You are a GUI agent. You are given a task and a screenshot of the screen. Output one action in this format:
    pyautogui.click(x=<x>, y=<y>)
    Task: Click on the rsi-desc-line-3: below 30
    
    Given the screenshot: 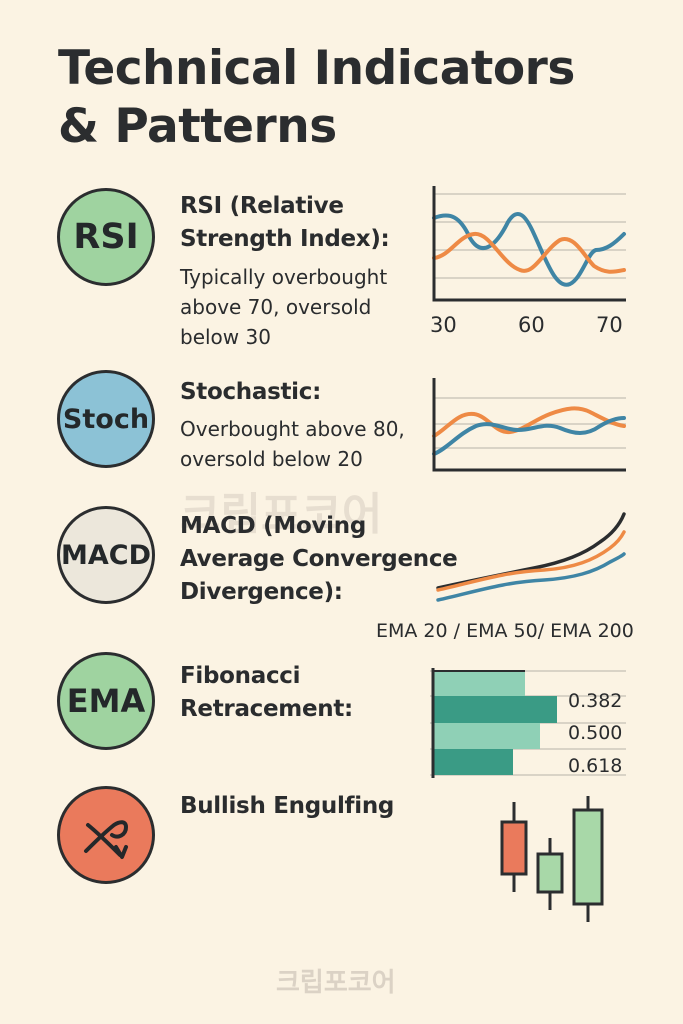 What is the action you would take?
    pyautogui.click(x=225, y=337)
    